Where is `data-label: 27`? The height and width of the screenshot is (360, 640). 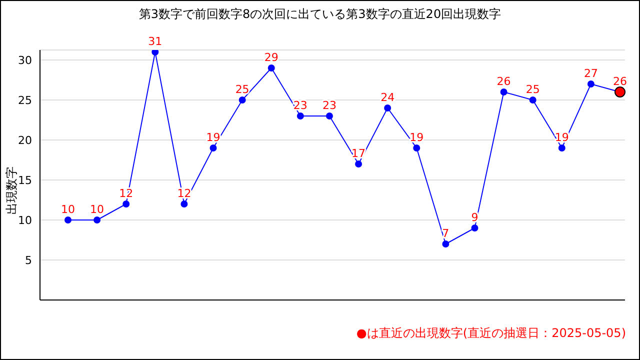
data-label: 27 is located at coordinates (591, 73).